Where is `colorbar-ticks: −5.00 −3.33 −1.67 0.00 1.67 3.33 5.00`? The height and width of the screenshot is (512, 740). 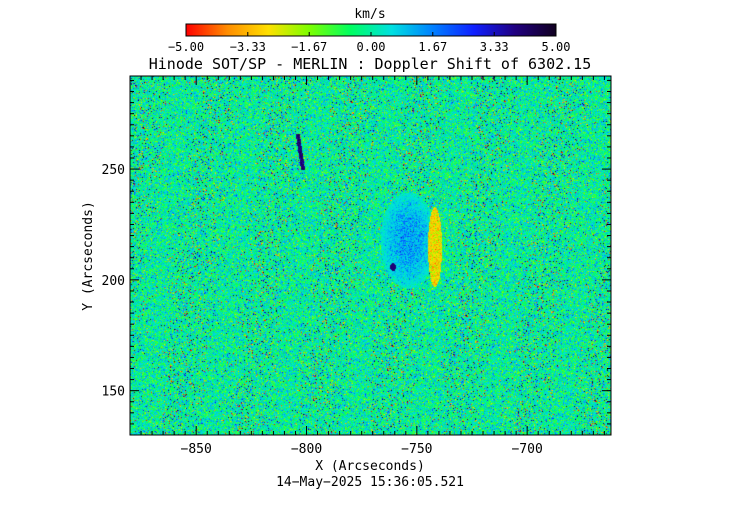 colorbar-ticks: −5.00 −3.33 −1.67 0.00 1.67 3.33 5.00 is located at coordinates (369, 43).